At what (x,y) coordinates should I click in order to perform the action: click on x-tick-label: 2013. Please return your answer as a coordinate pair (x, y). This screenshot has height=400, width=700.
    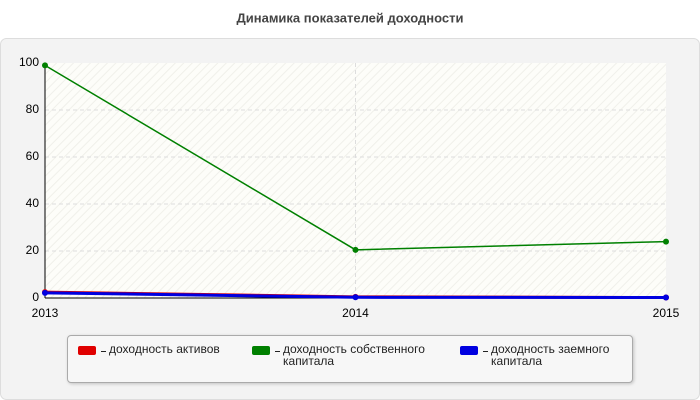
    Looking at the image, I should click on (45, 313).